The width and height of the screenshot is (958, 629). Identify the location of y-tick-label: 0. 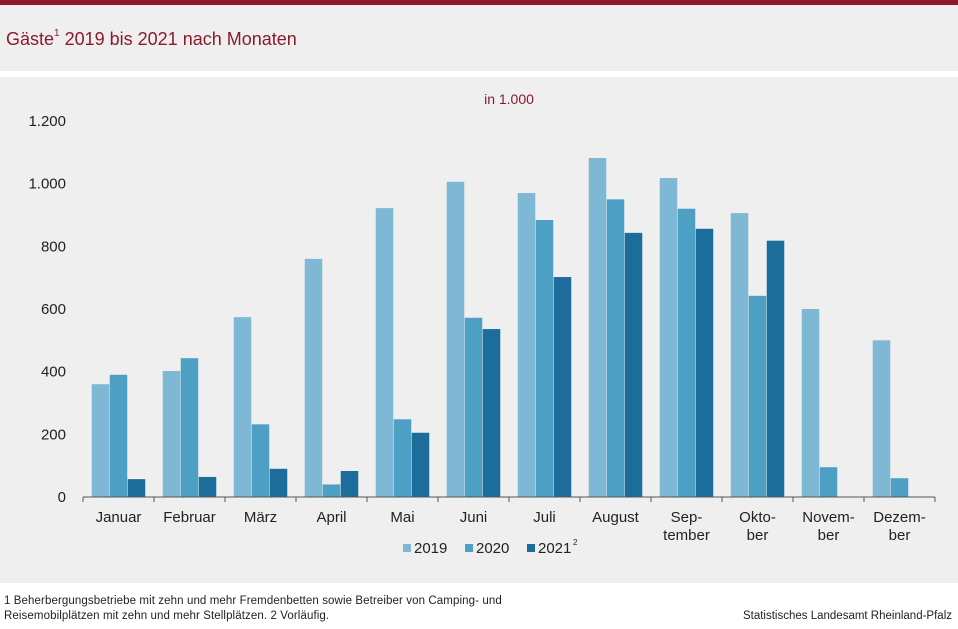
(62, 497).